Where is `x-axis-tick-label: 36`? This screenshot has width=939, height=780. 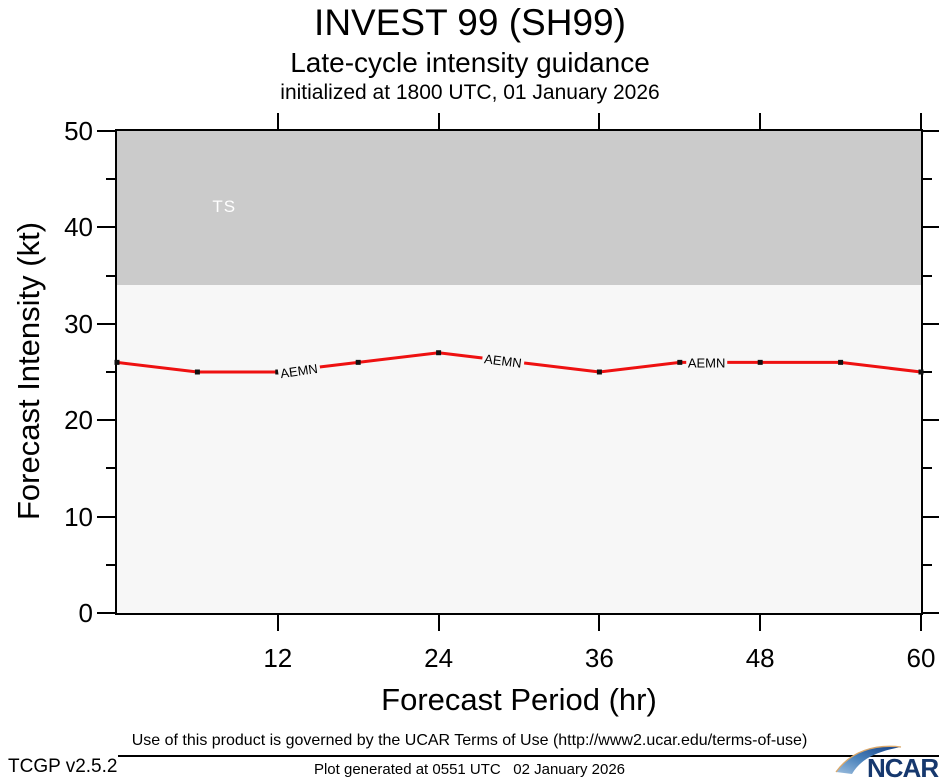
x-axis-tick-label: 36 is located at coordinates (599, 658).